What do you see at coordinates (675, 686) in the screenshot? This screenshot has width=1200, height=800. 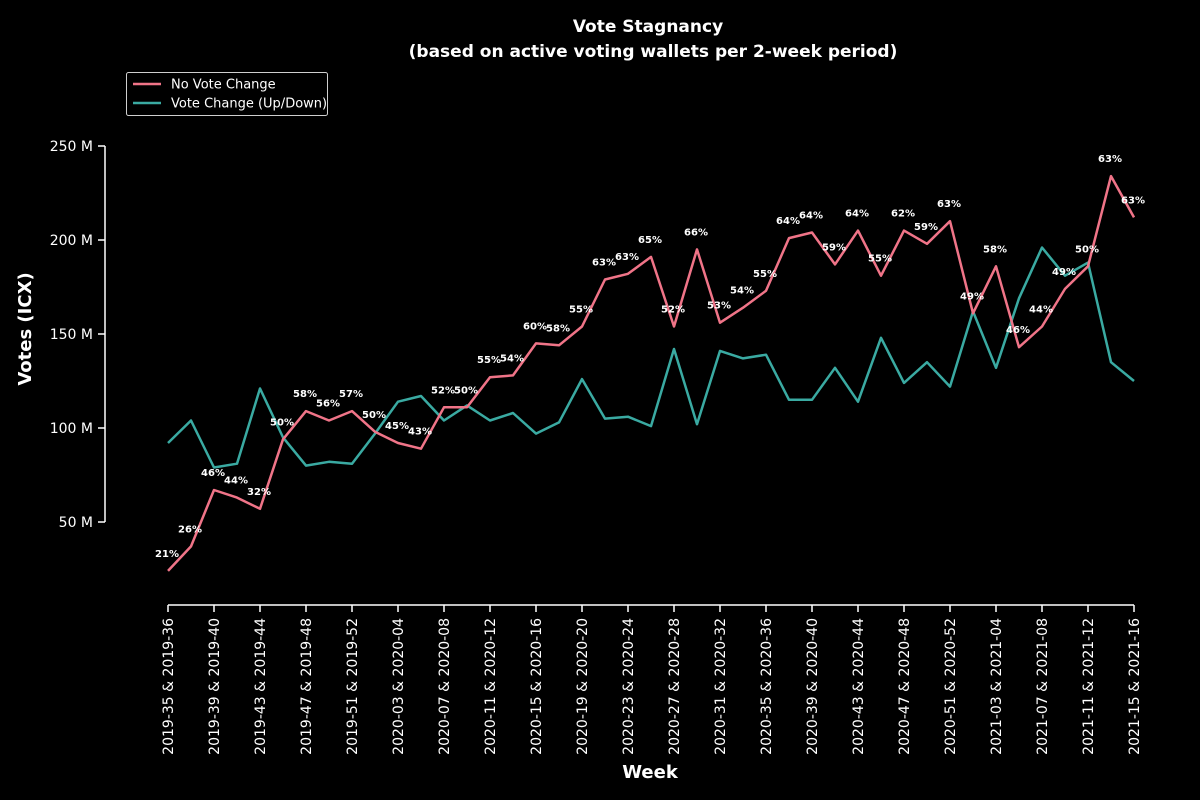 I see `x-tick-label: 2020-27 & 2020-28` at bounding box center [675, 686].